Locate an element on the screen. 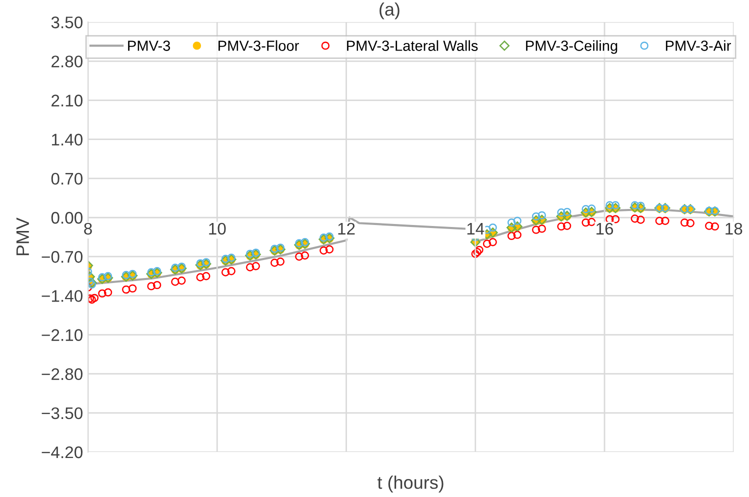 This screenshot has height=497, width=749. y-tick-label: −2.80 is located at coordinates (62, 374).